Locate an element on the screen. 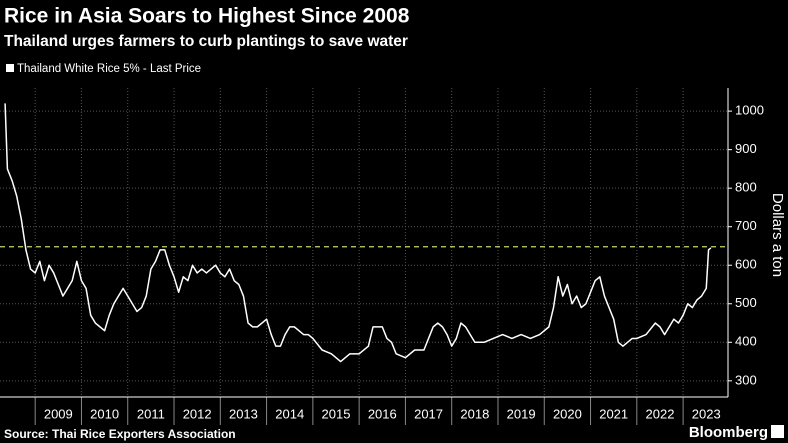 This screenshot has width=788, height=443. x-tick-label: 2021 is located at coordinates (613, 413).